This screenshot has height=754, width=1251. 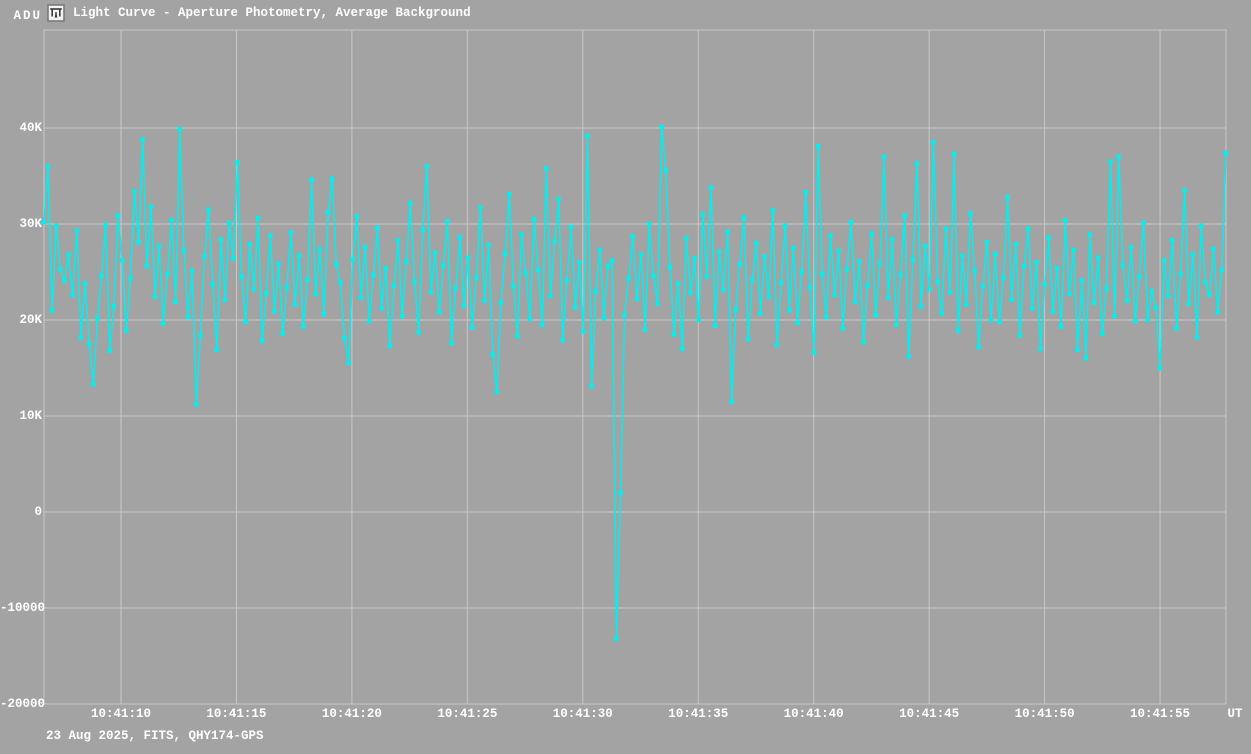 I want to click on x-tick-label: 10:41:10, so click(x=120, y=714).